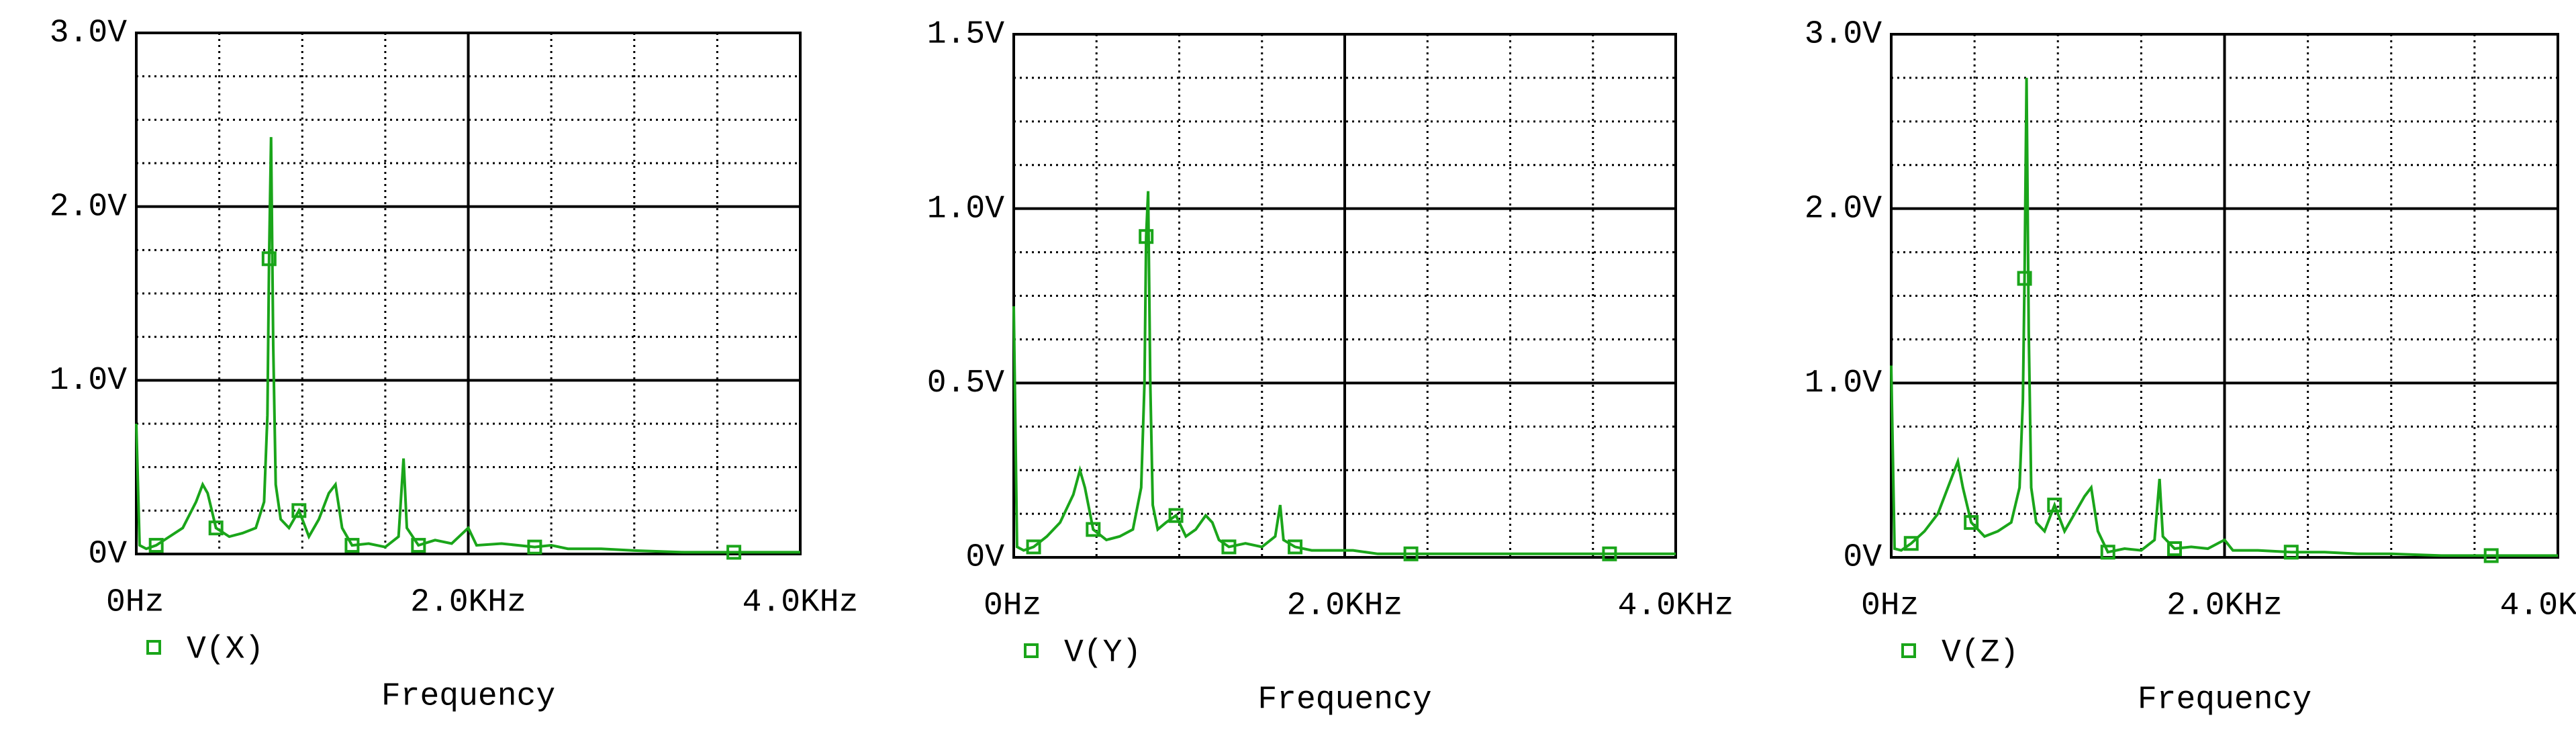  I want to click on legend-label: V(Z), so click(1980, 653).